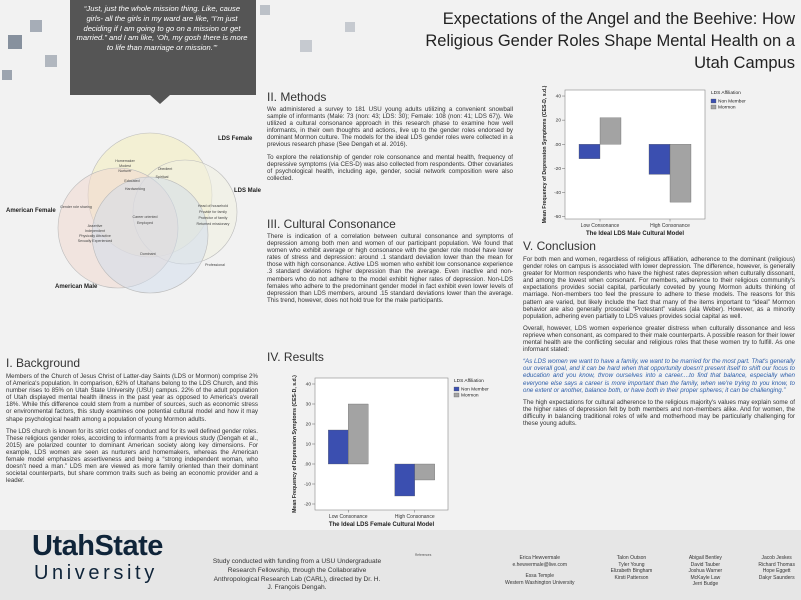 The image size is (801, 600). Describe the element at coordinates (540, 564) in the screenshot. I see `author: e.hewvermale@live.com` at that location.